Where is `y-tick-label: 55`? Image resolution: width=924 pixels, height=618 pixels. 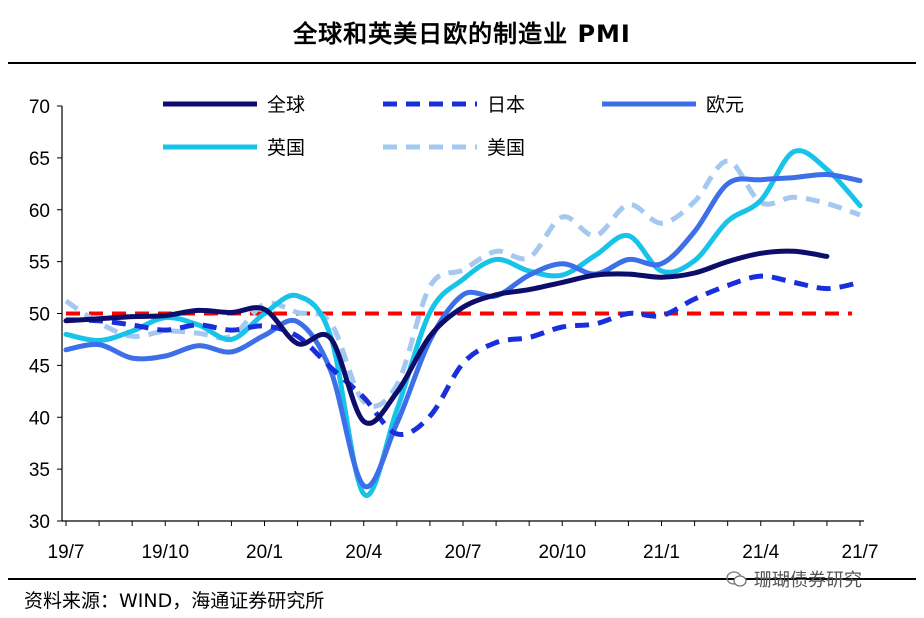 y-tick-label: 55 is located at coordinates (39, 263).